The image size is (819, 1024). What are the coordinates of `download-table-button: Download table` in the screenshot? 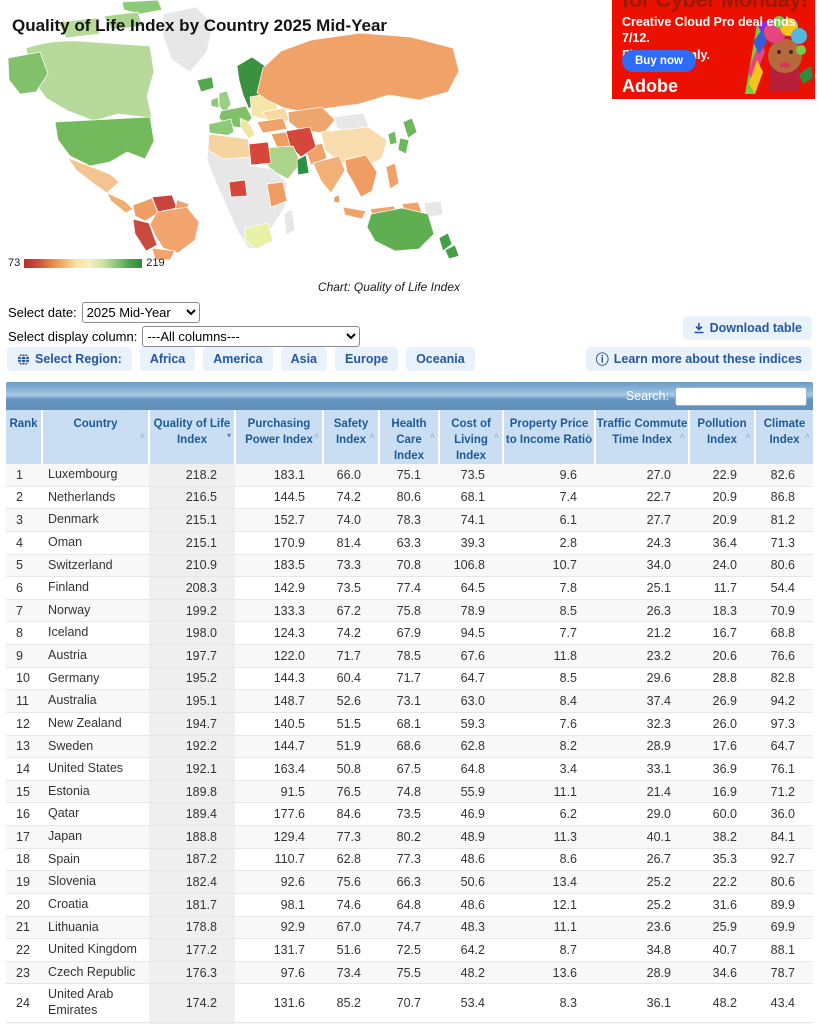 It's located at (747, 328).